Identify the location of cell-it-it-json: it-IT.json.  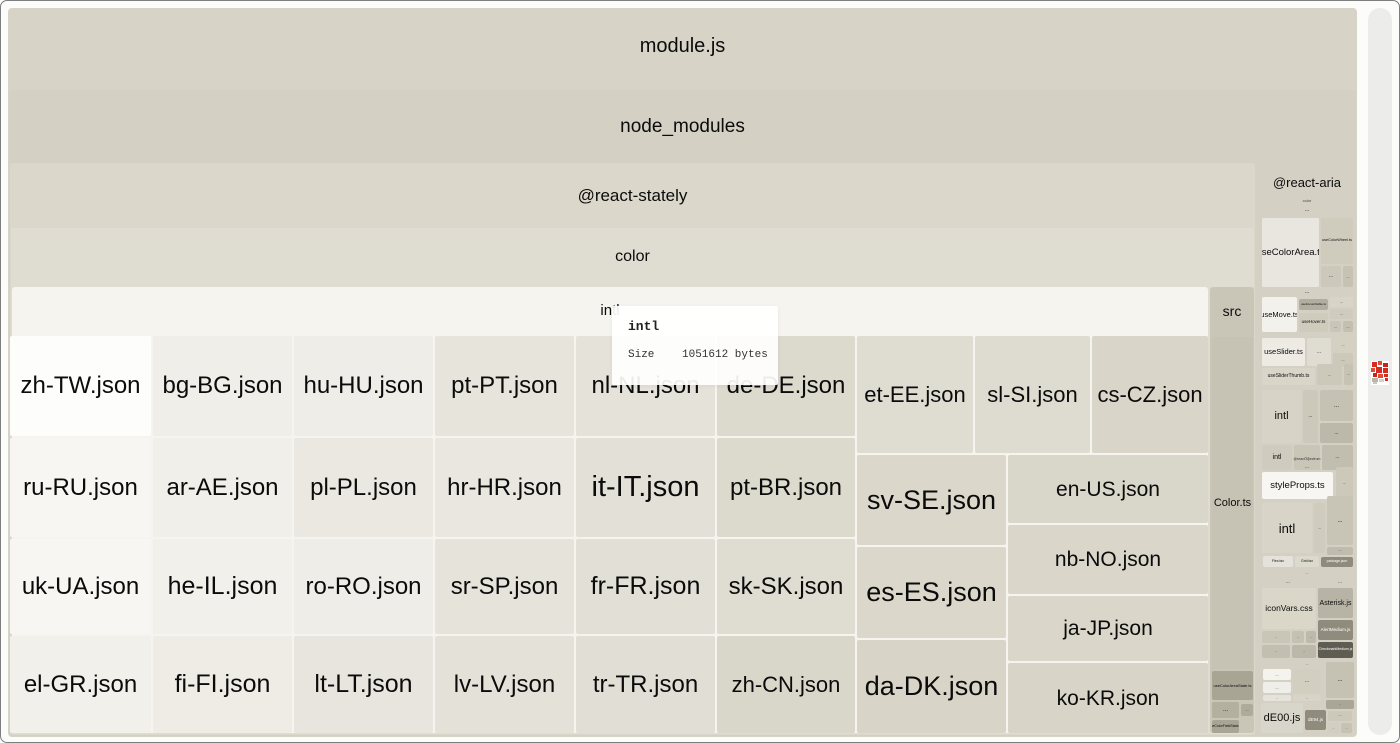
(645, 487).